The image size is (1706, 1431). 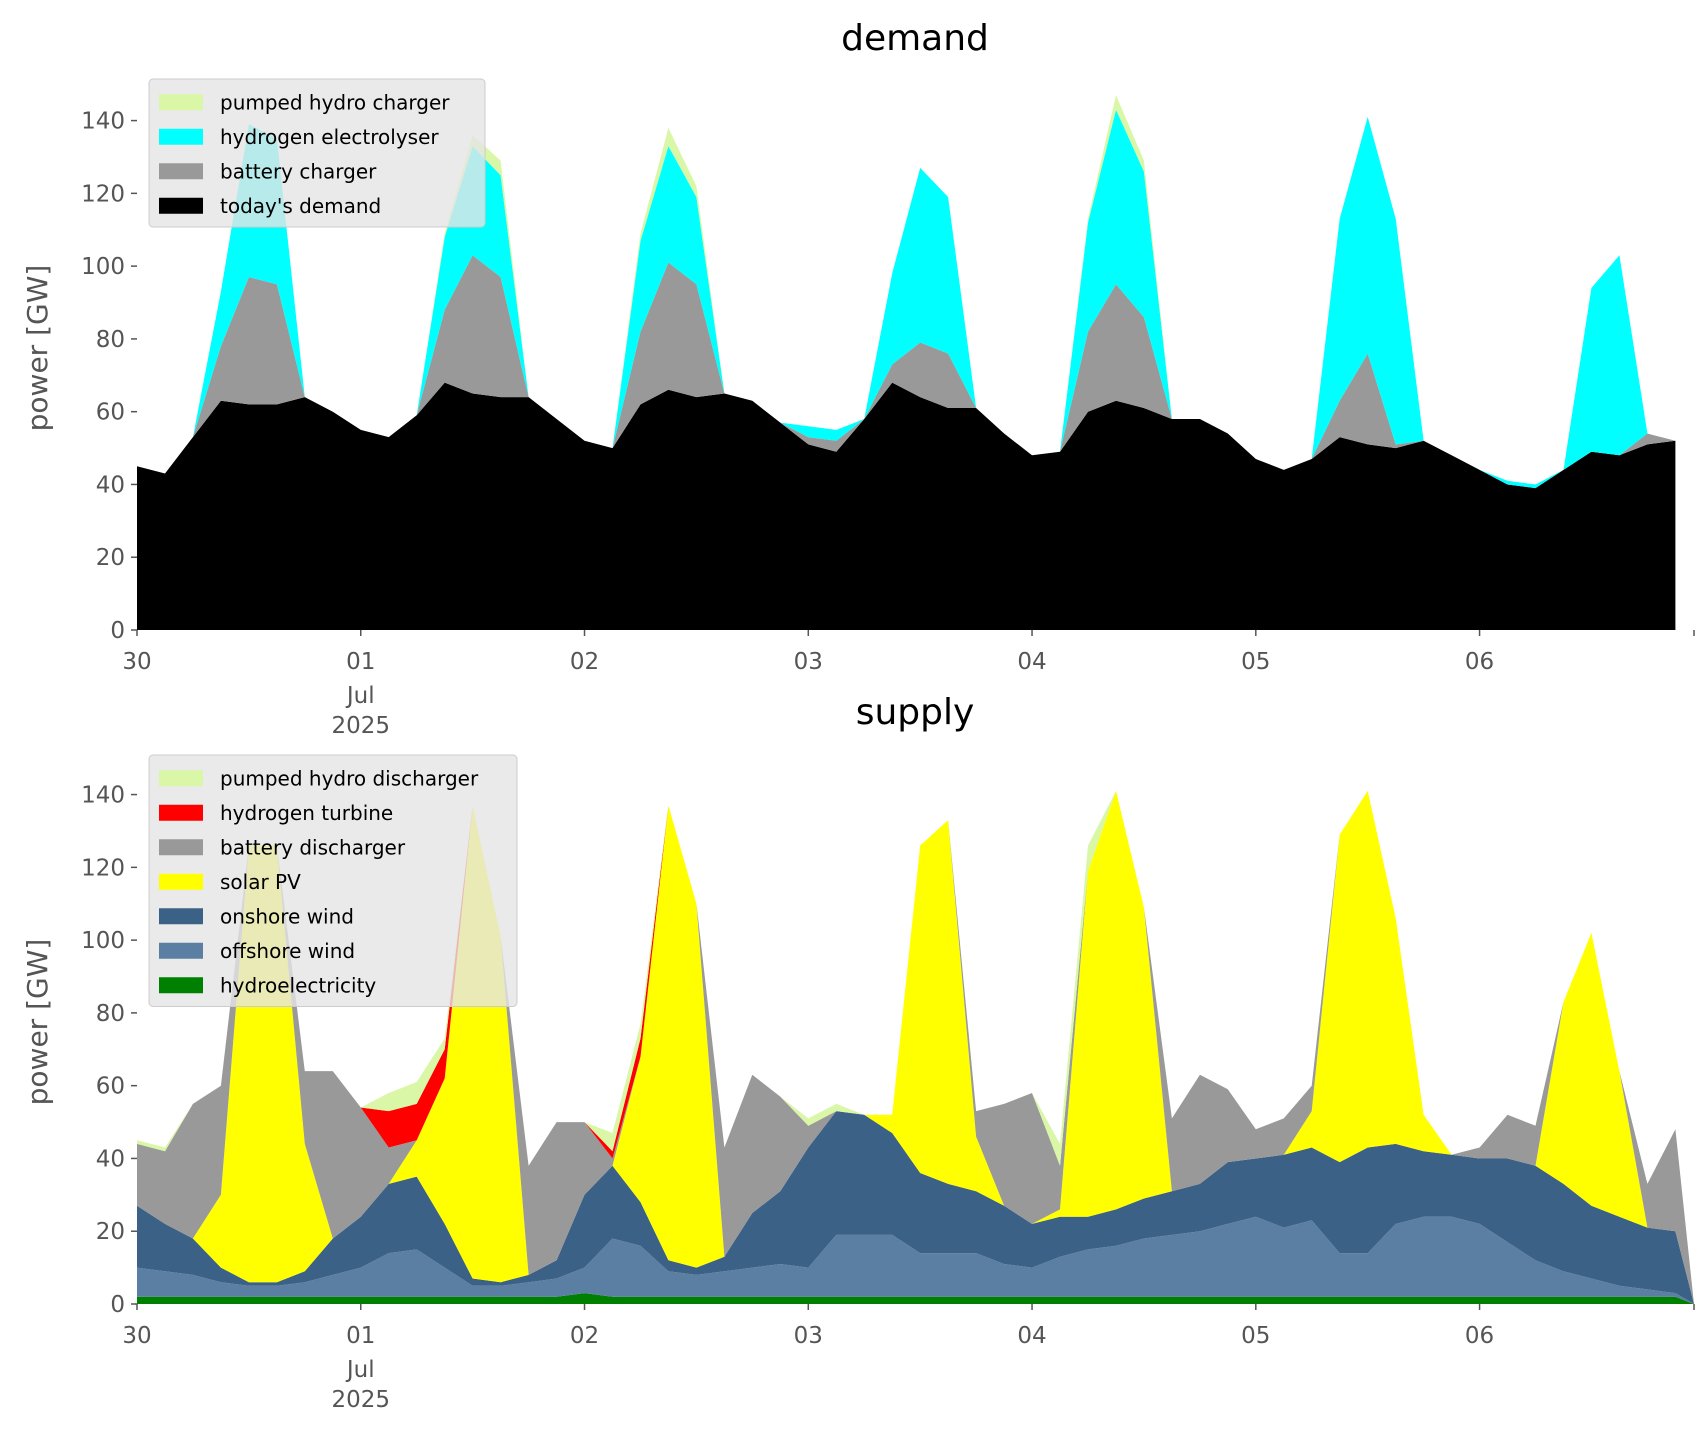 What do you see at coordinates (298, 171) in the screenshot?
I see `legend-label-battery-charger: battery charger` at bounding box center [298, 171].